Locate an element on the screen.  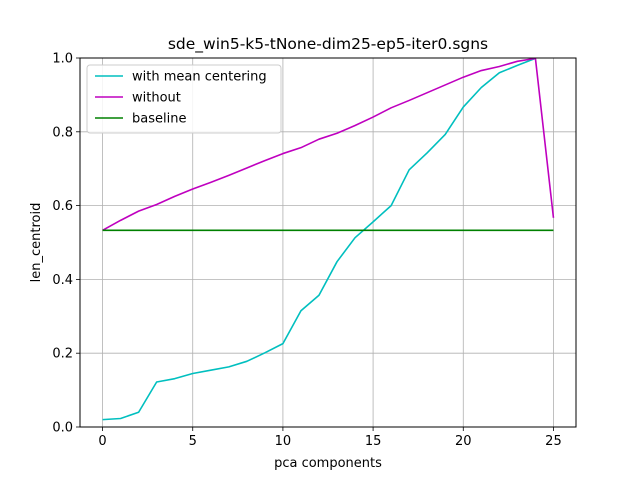
y-axis-label: len_centroid is located at coordinates (36, 243).